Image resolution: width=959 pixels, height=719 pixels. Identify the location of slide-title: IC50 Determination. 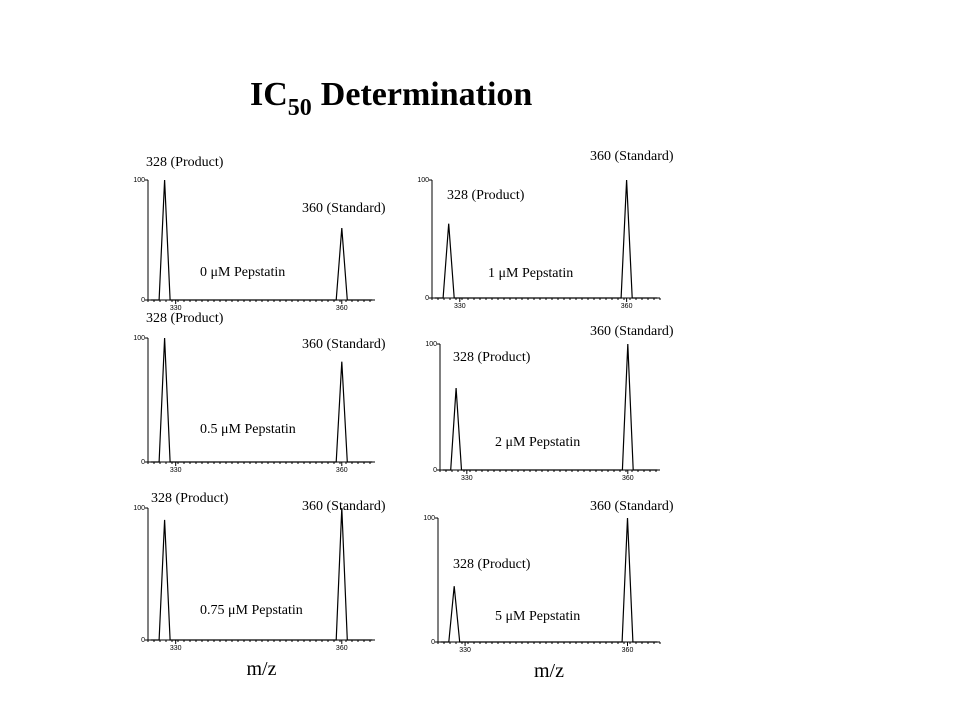
(391, 98).